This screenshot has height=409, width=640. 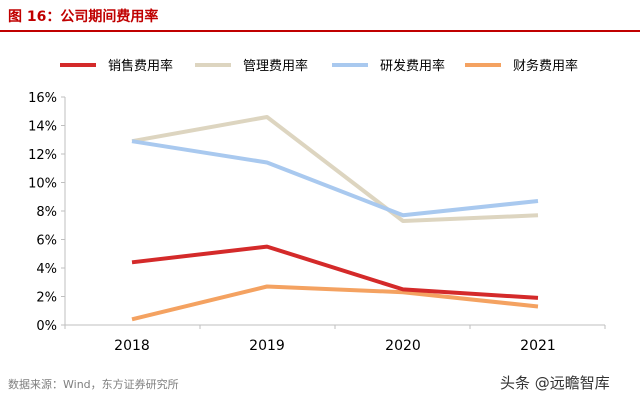 What do you see at coordinates (46, 241) in the screenshot?
I see `y-tick-label: 6%` at bounding box center [46, 241].